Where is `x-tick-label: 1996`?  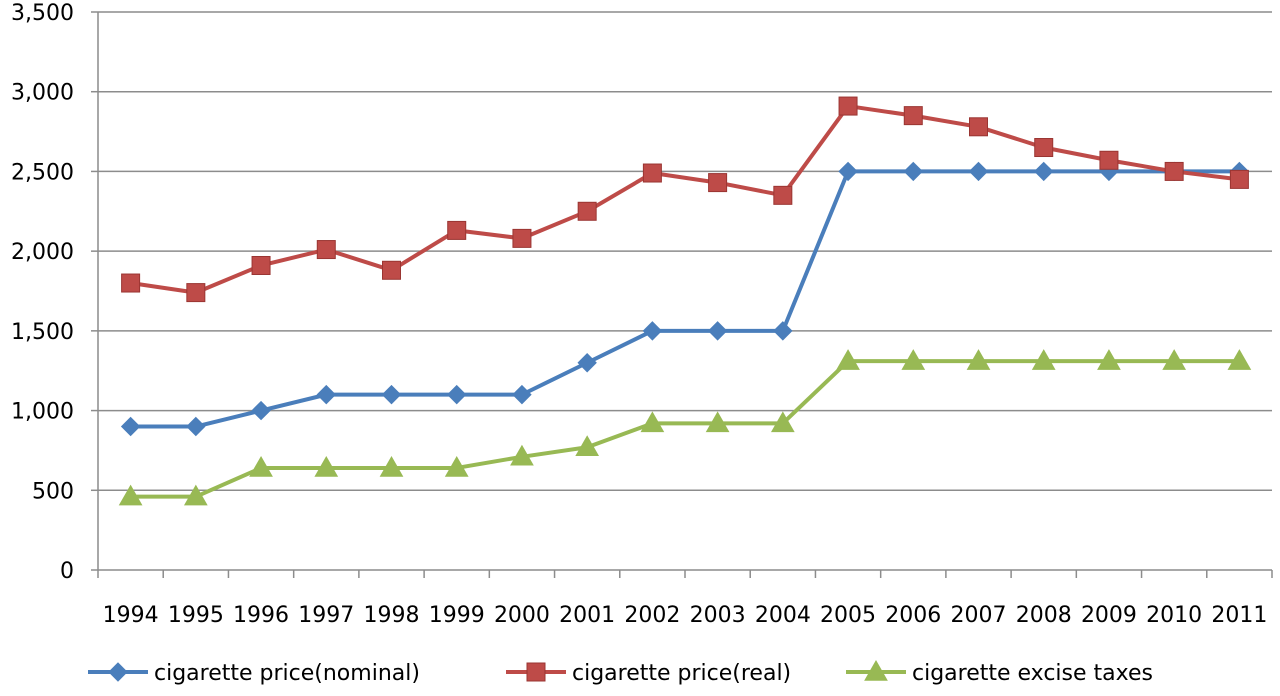
x-tick-label: 1996 is located at coordinates (261, 615).